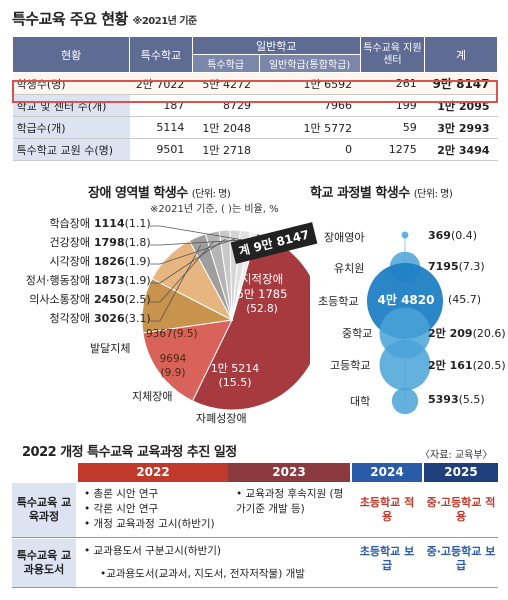 This screenshot has width=508, height=600. Describe the element at coordinates (433, 194) in the screenshot. I see `course-unit: (단위: 명)` at that location.